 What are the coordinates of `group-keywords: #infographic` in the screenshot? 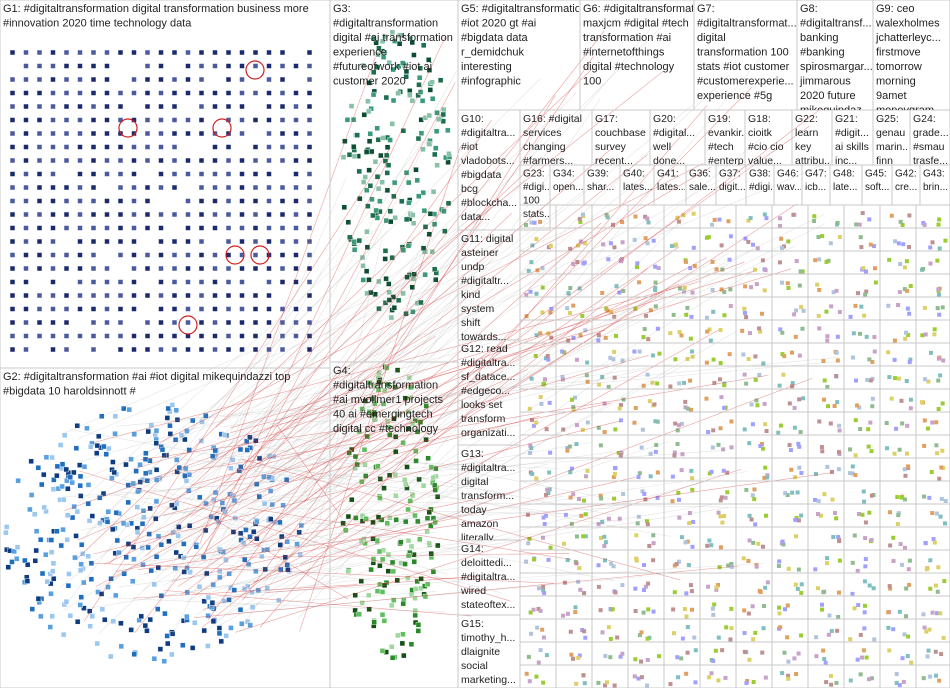 It's located at (491, 82).